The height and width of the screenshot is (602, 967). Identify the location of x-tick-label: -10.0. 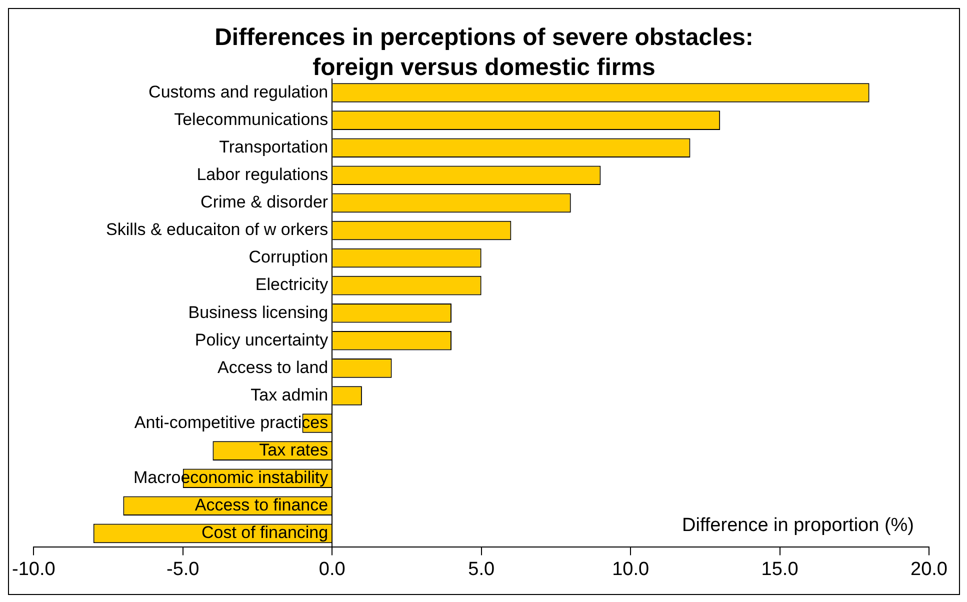
(34, 569).